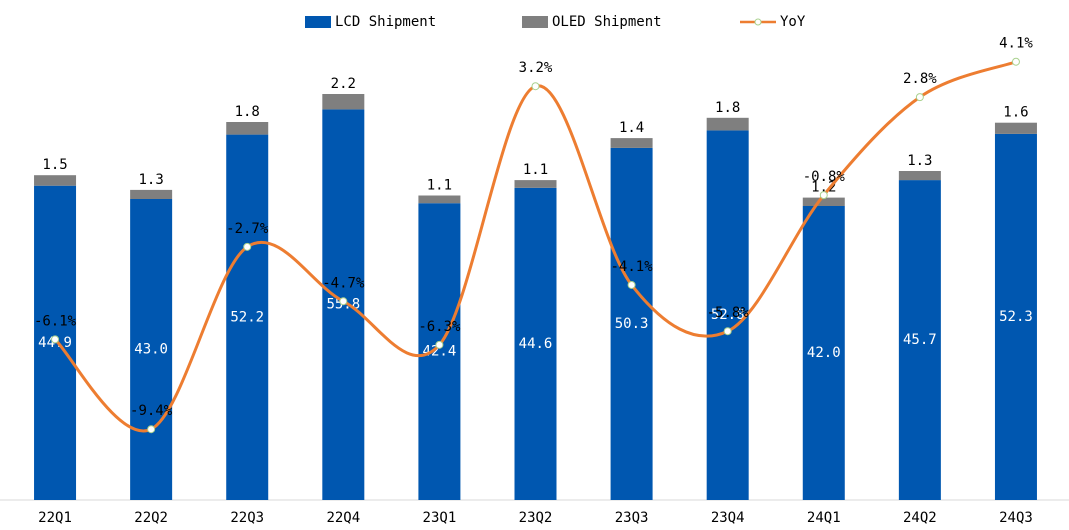 This screenshot has height=530, width=1069. I want to click on legend-marker, so click(758, 22).